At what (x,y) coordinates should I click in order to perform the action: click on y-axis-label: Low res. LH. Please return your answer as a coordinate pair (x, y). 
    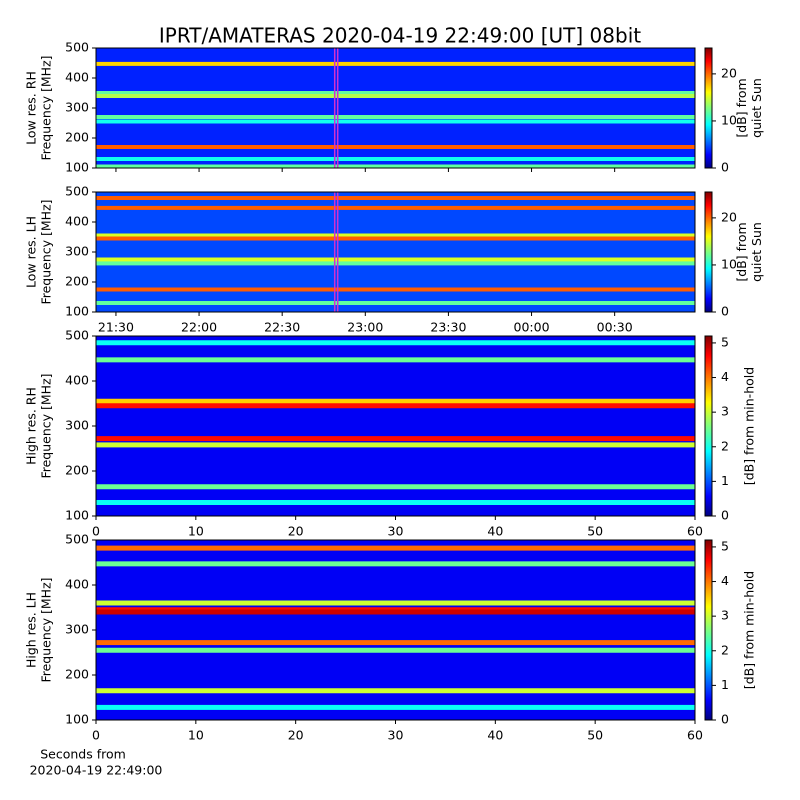
    Looking at the image, I should click on (31, 252).